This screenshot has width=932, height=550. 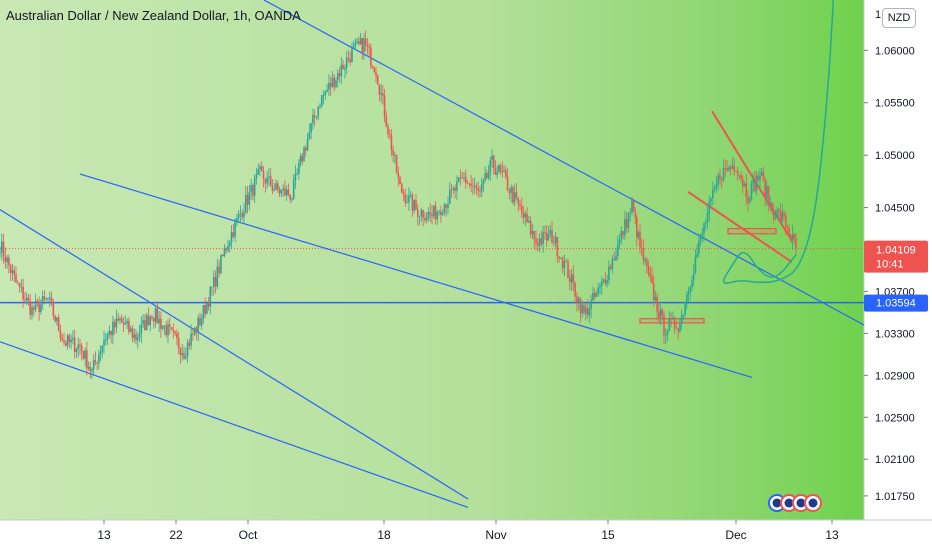 What do you see at coordinates (896, 256) in the screenshot?
I see `current-price-tag` at bounding box center [896, 256].